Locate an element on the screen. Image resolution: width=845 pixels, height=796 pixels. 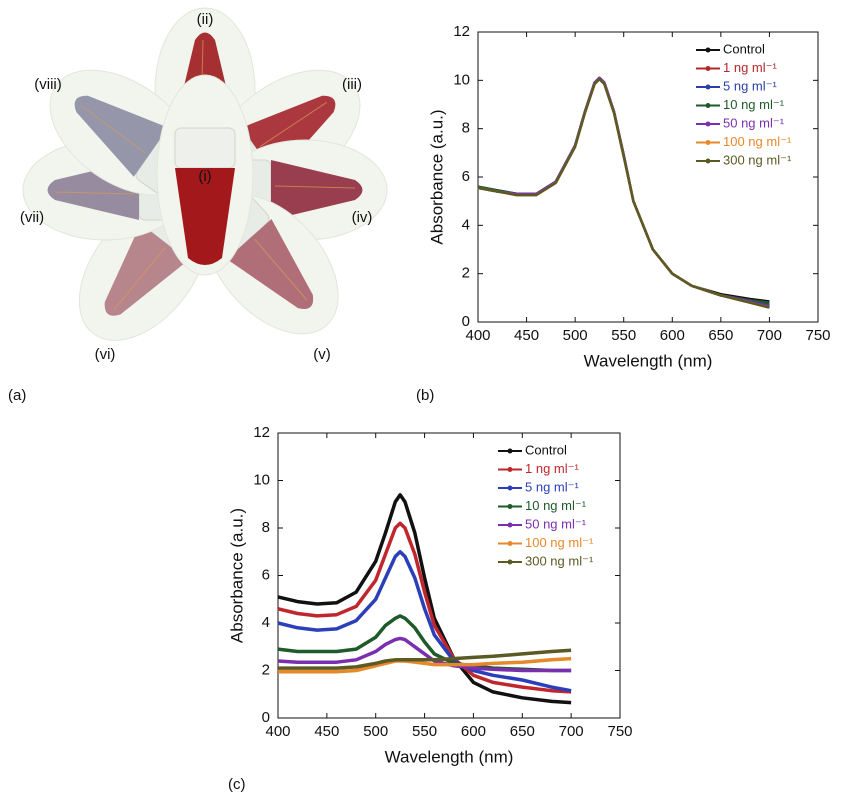
tube-label: (viii) is located at coordinates (48, 84).